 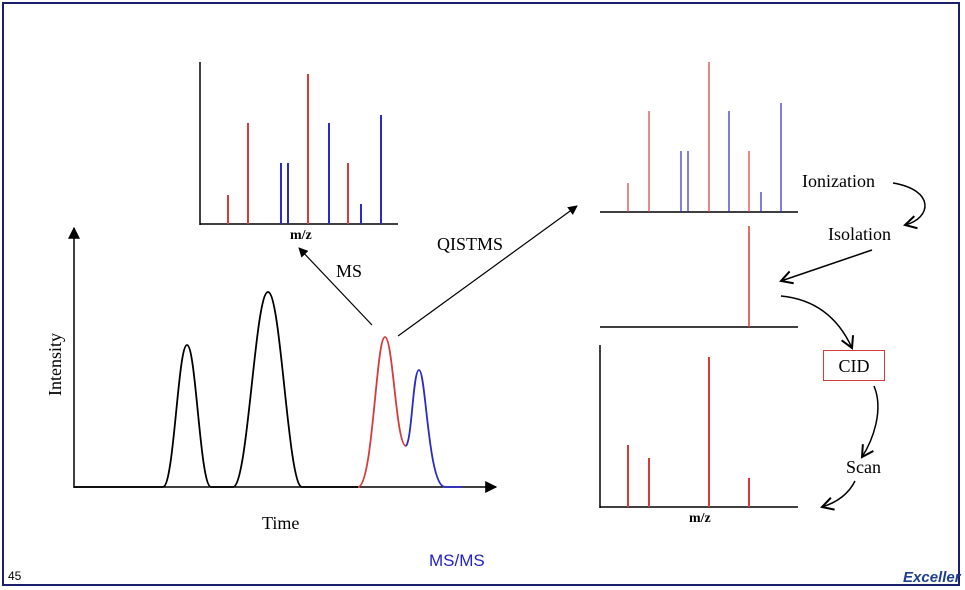 What do you see at coordinates (382, 412) in the screenshot?
I see `chromatogram-peak-red` at bounding box center [382, 412].